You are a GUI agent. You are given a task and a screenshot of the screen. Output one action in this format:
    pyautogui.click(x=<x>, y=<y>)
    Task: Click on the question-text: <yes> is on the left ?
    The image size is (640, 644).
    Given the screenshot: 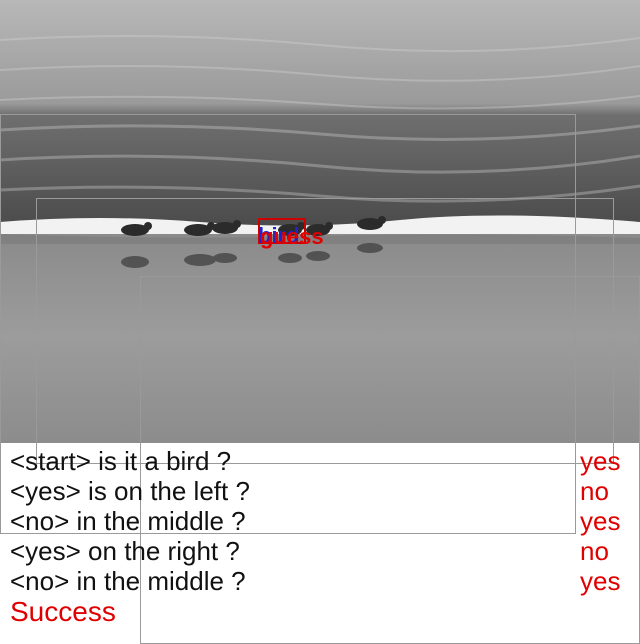 What is the action you would take?
    pyautogui.click(x=130, y=491)
    